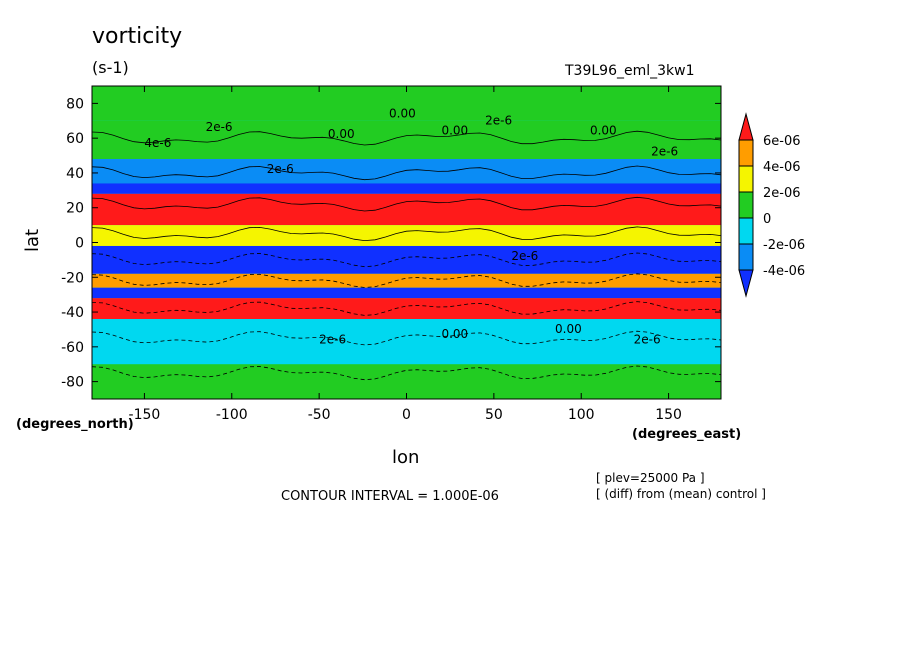 The height and width of the screenshot is (654, 904). I want to click on y-tick-label: 20, so click(75, 209).